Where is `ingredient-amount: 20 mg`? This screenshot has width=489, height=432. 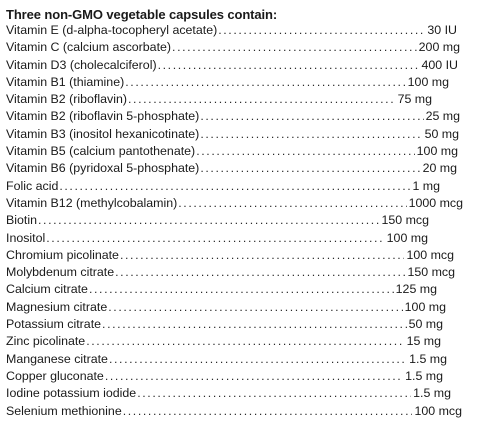
ingredient-amount: 20 mg is located at coordinates (439, 168).